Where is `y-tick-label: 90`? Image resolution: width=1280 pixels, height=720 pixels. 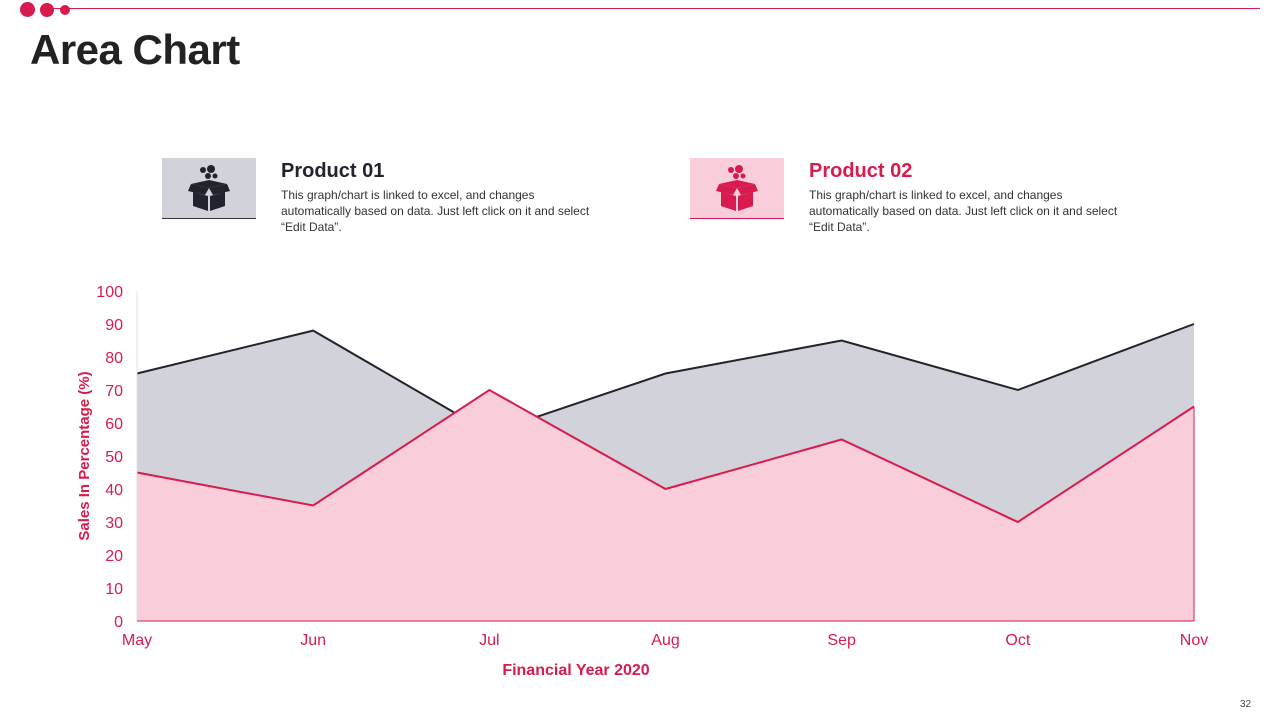 y-tick-label: 90 is located at coordinates (114, 325).